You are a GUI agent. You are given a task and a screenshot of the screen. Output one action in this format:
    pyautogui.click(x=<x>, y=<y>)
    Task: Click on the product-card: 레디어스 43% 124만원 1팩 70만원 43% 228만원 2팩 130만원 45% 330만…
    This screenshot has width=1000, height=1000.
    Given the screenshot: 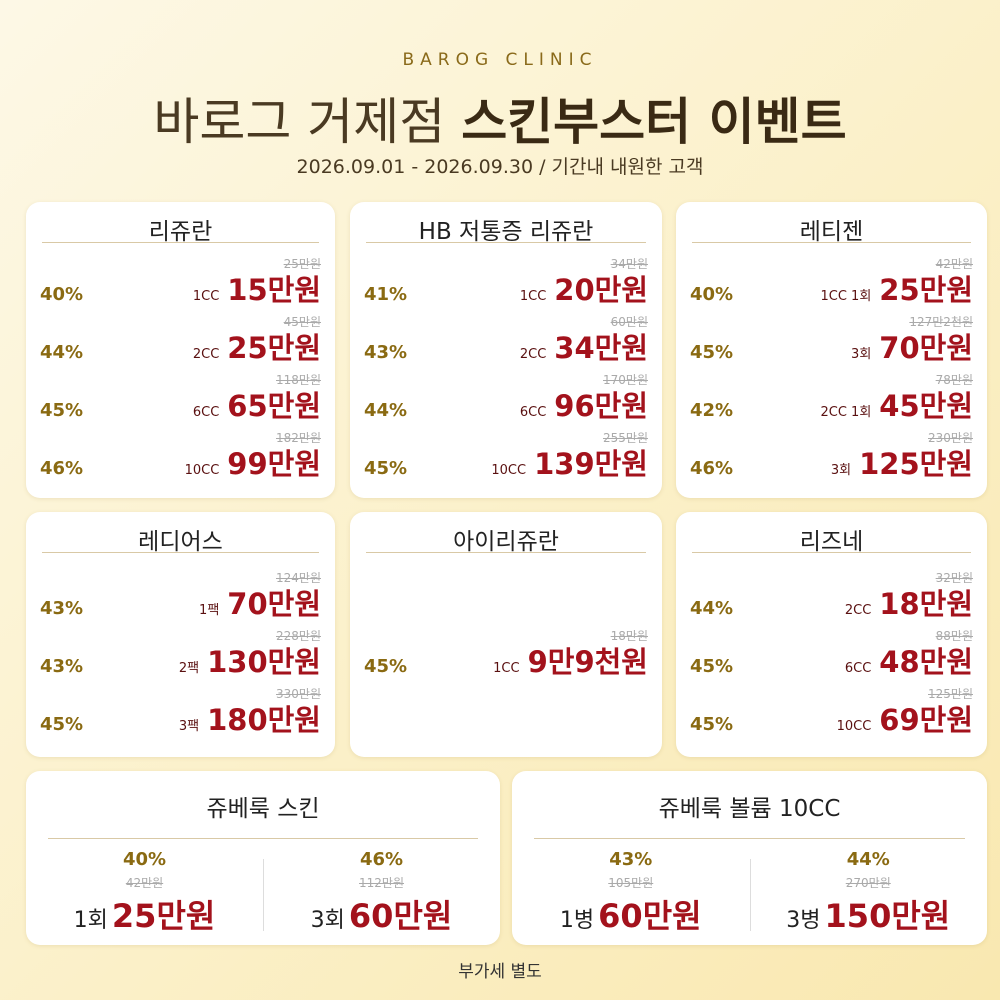 What is the action you would take?
    pyautogui.click(x=180, y=634)
    